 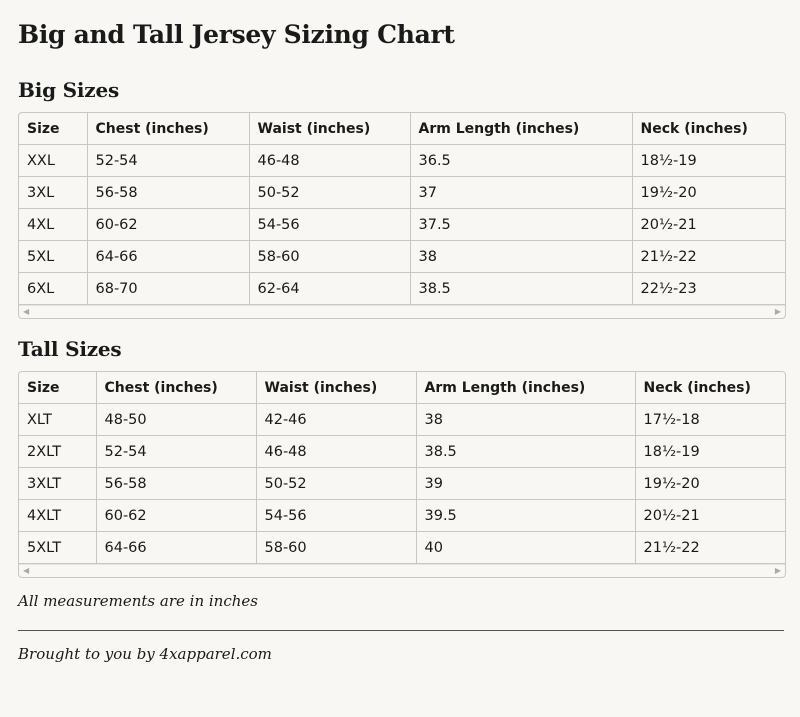 What do you see at coordinates (58, 451) in the screenshot?
I see `cell-size: 2XLT` at bounding box center [58, 451].